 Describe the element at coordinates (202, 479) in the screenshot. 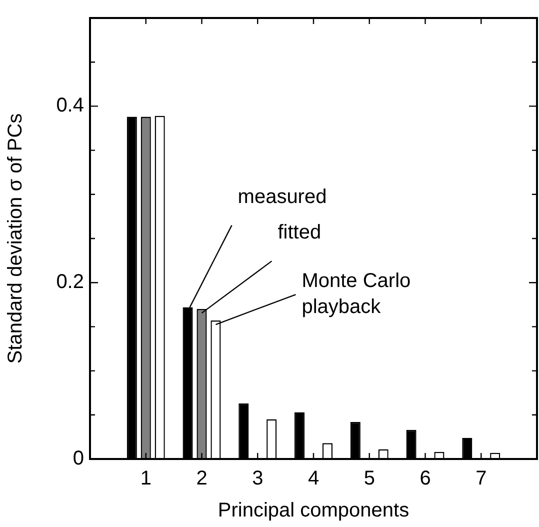

I see `x-tick-label: 2` at that location.